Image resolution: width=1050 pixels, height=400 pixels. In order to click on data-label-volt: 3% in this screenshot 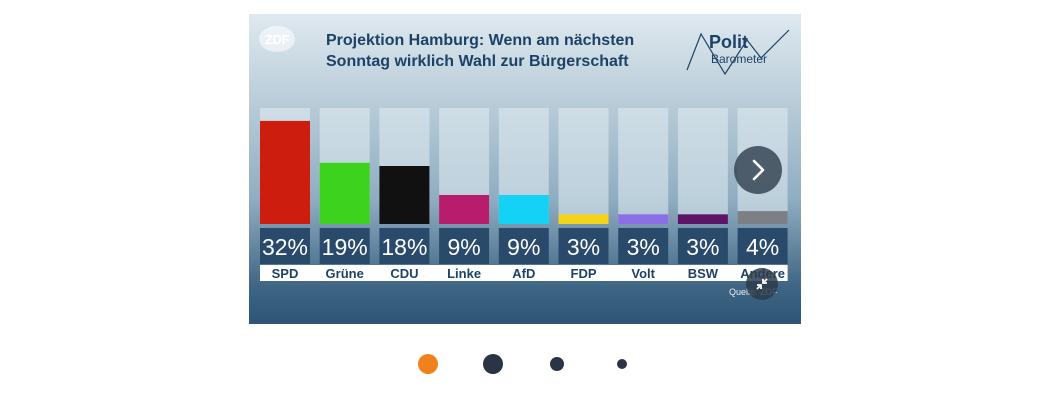, I will do `click(643, 247)`.